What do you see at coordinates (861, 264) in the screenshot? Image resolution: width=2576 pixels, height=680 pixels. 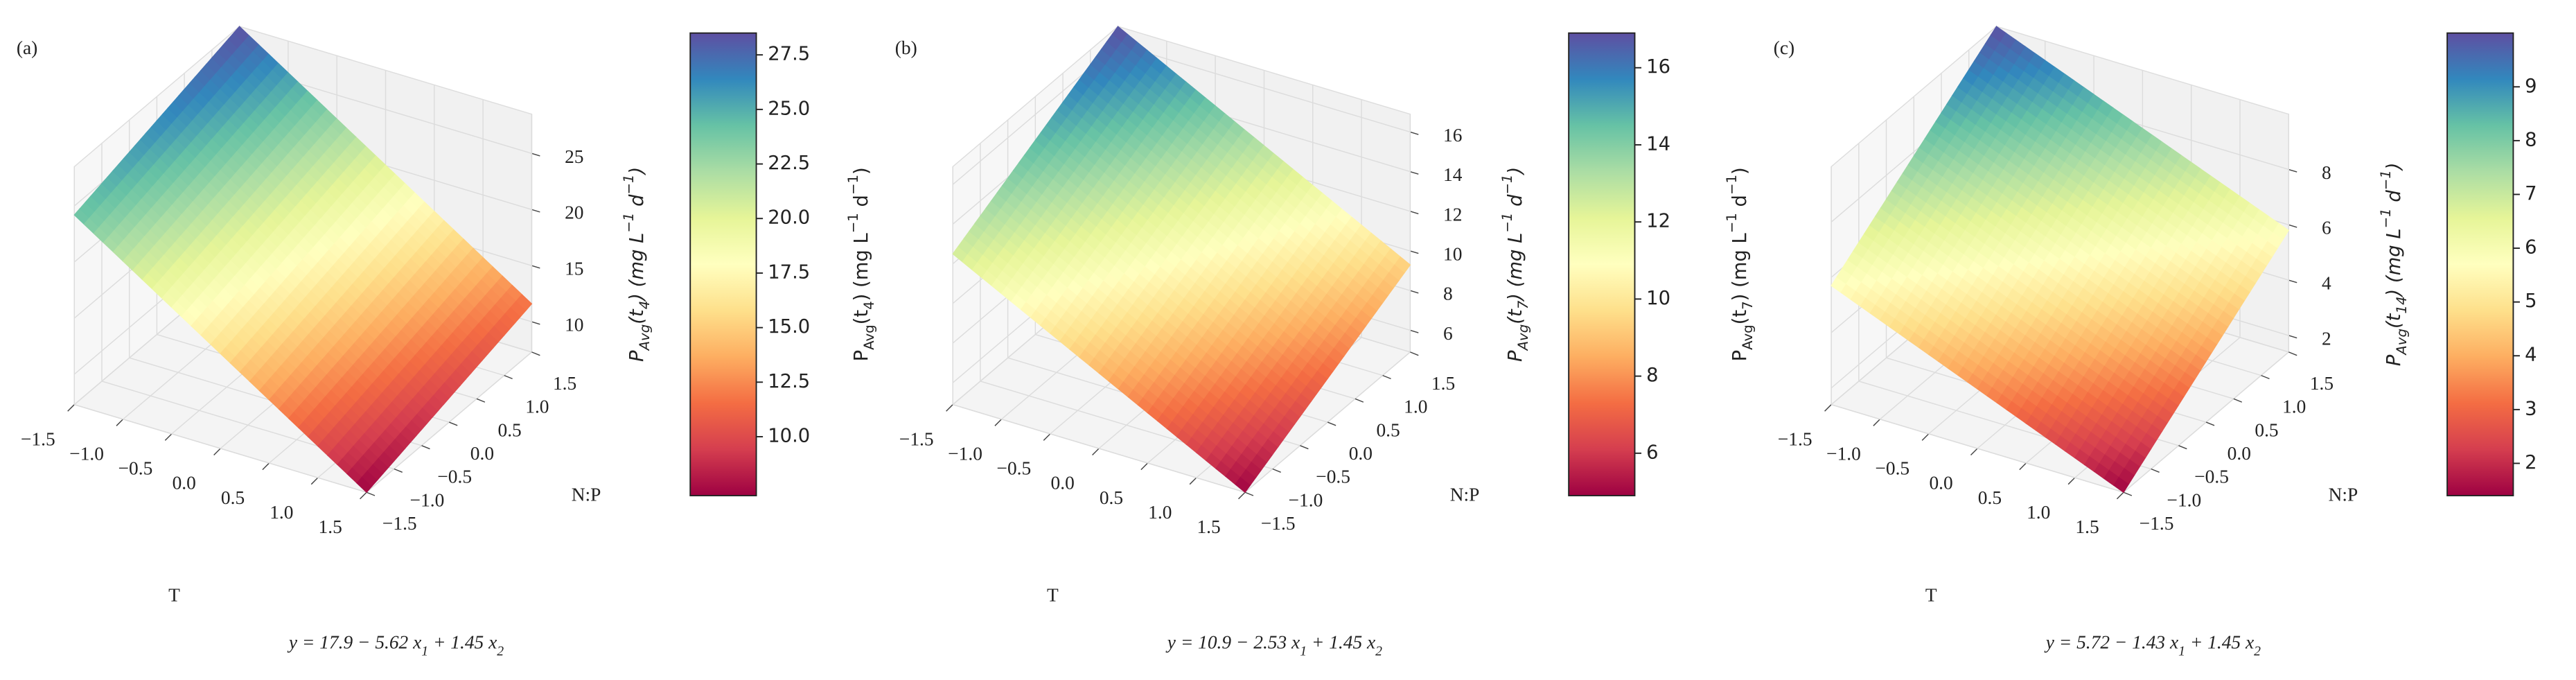 I see `colorbar-label: PAvg(t4) (mg L−1 d−1)` at bounding box center [861, 264].